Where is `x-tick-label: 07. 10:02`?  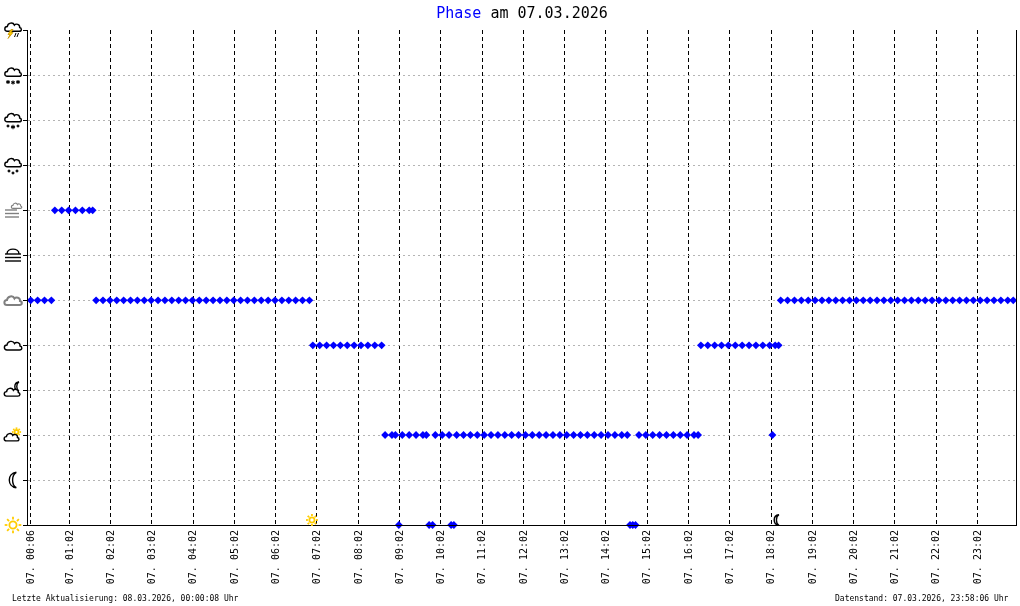
x-tick-label: 07. 10:02 is located at coordinates (441, 557).